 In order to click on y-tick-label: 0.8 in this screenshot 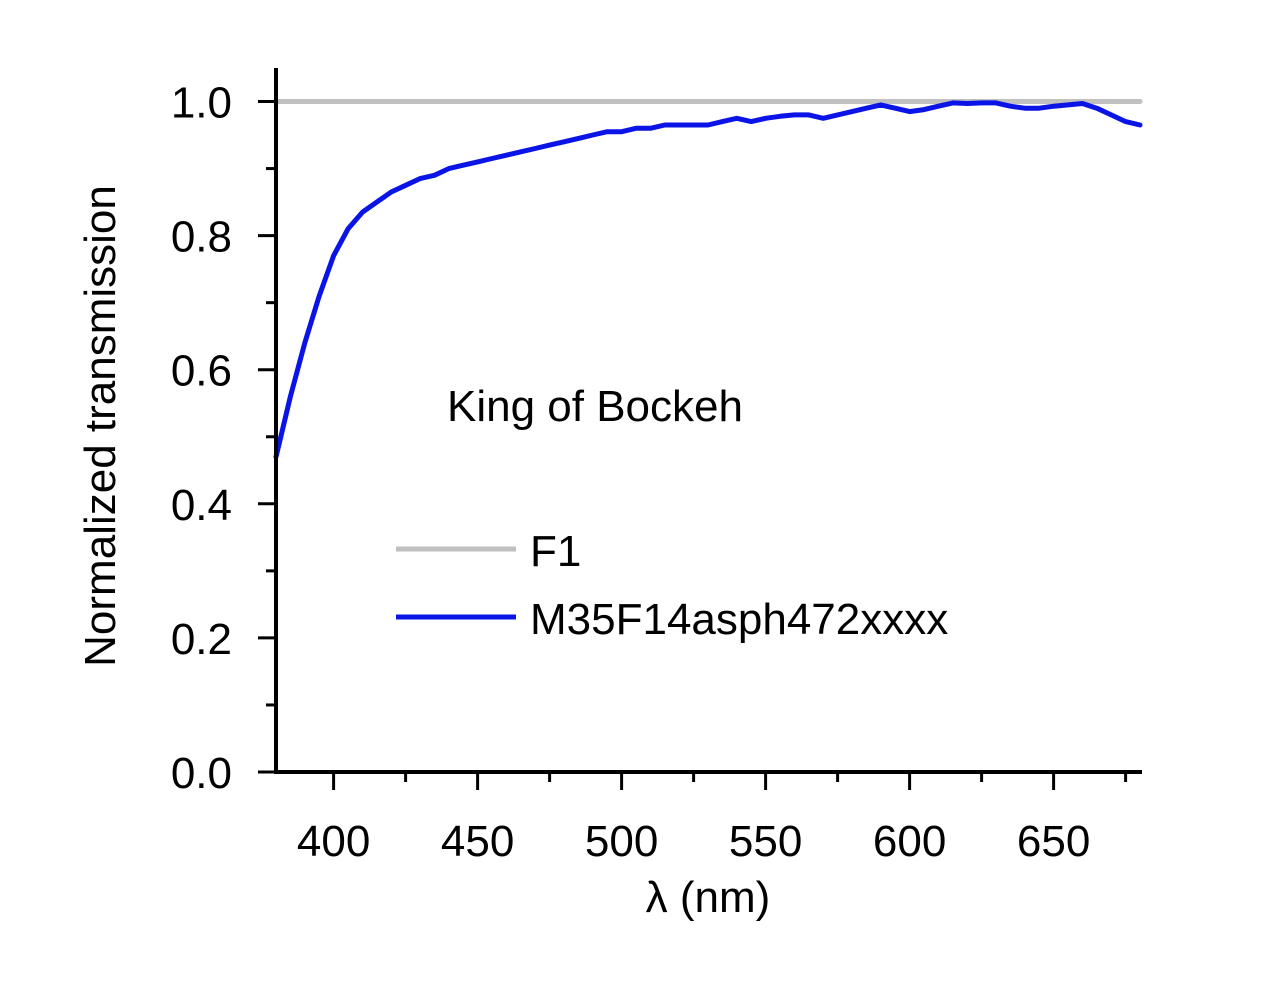, I will do `click(201, 237)`.